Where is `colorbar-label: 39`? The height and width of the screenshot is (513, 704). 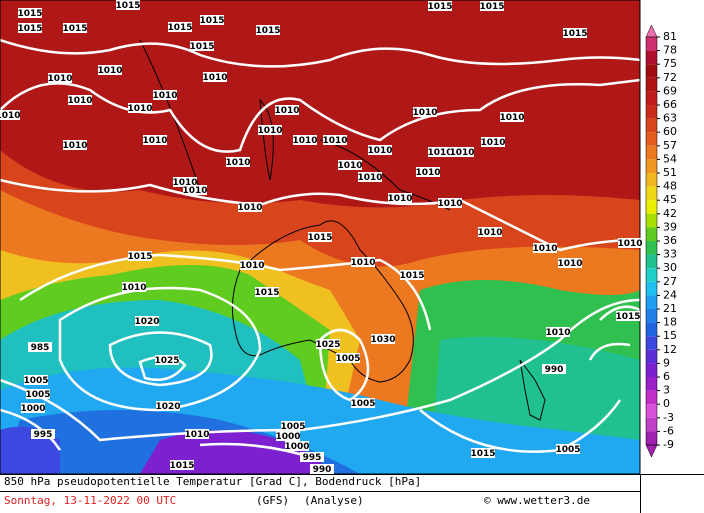 colorbar-label: 39 is located at coordinates (670, 226).